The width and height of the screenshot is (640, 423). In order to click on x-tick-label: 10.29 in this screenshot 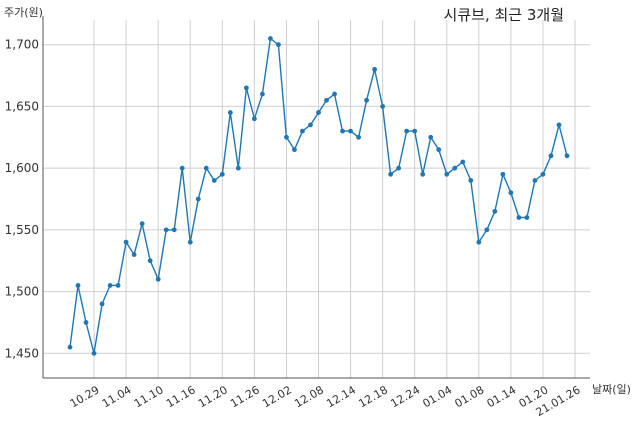, I will do `click(85, 396)`.